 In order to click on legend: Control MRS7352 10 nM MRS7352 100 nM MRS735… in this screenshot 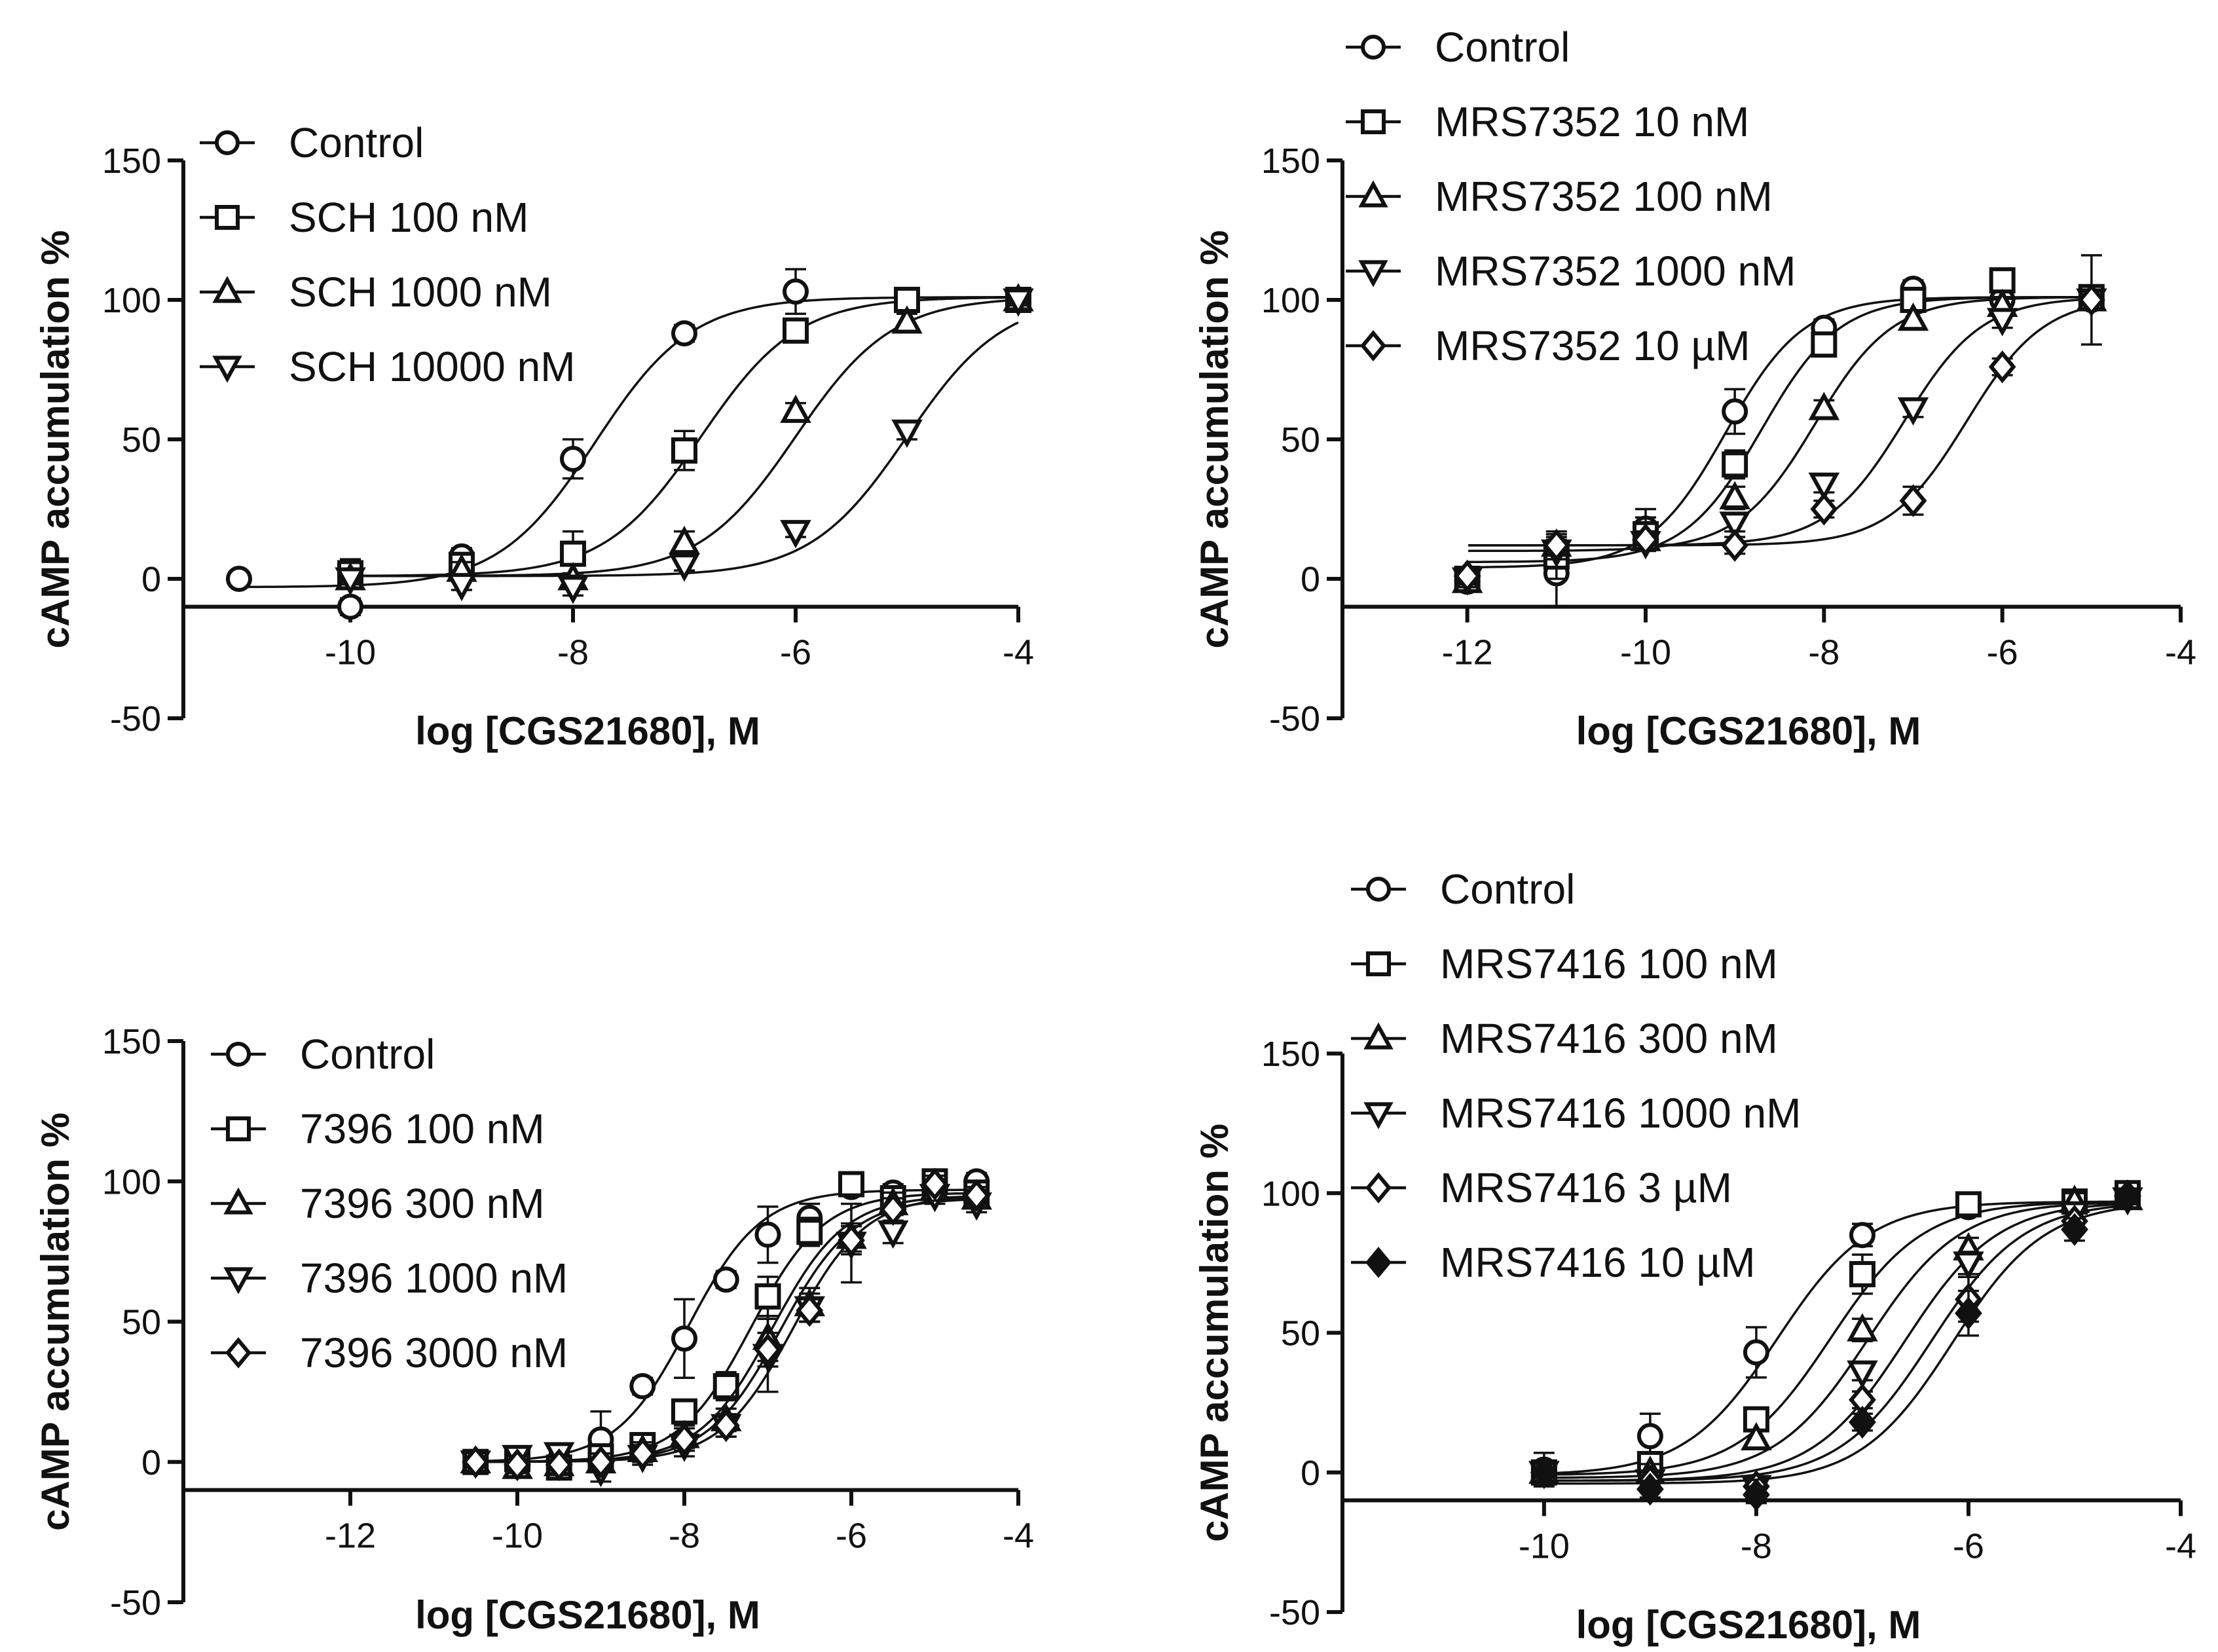, I will do `click(1571, 196)`.